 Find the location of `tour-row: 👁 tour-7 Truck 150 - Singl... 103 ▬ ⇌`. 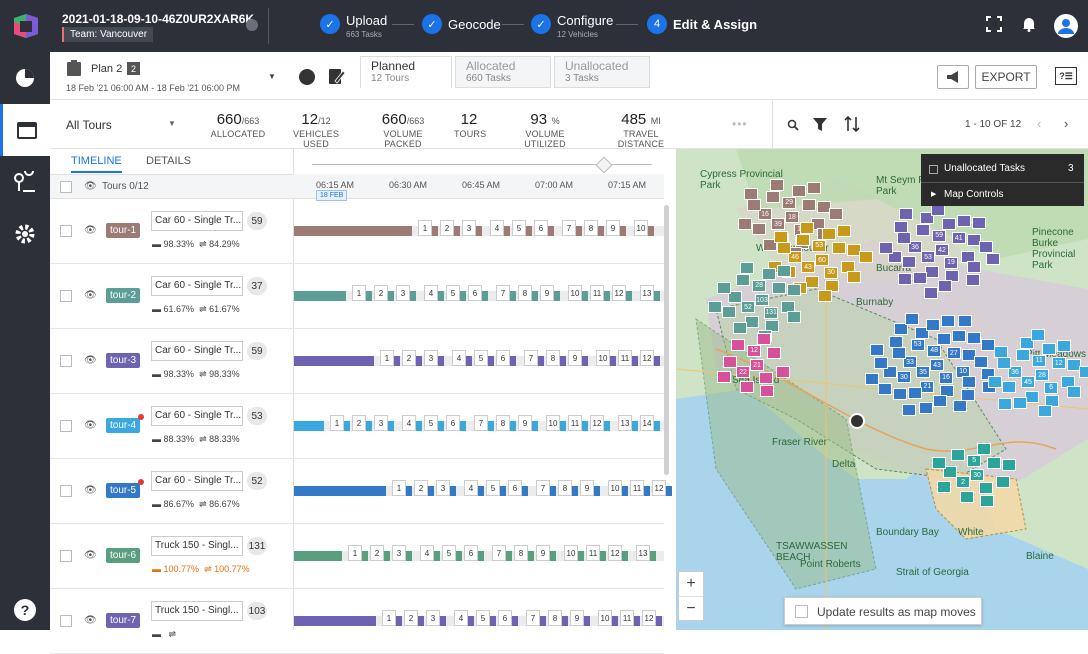

tour-row: 👁 tour-7 Truck 150 - Singl... 103 ▬ ⇌ is located at coordinates (172, 621).